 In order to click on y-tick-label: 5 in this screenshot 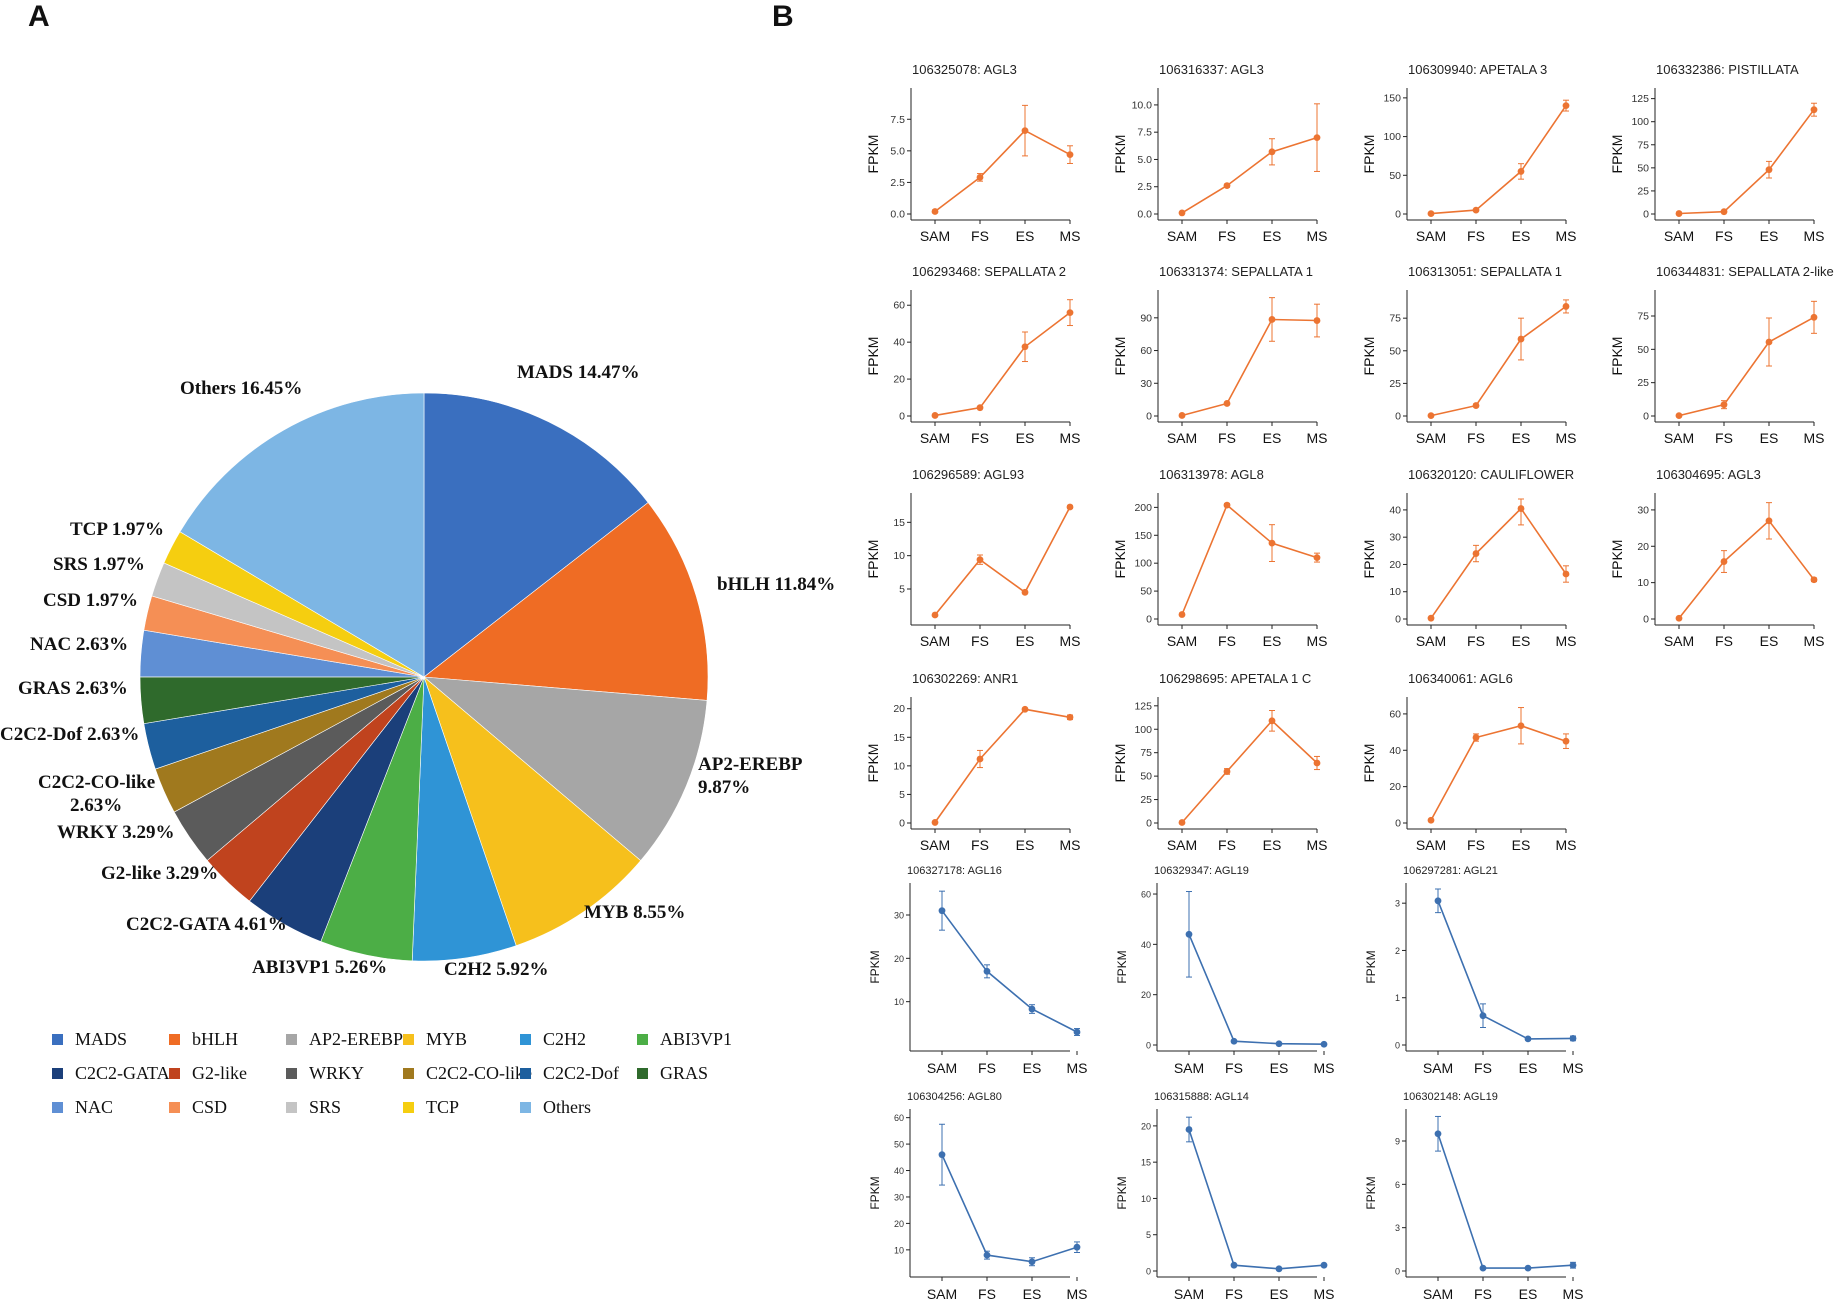, I will do `click(1148, 1235)`.